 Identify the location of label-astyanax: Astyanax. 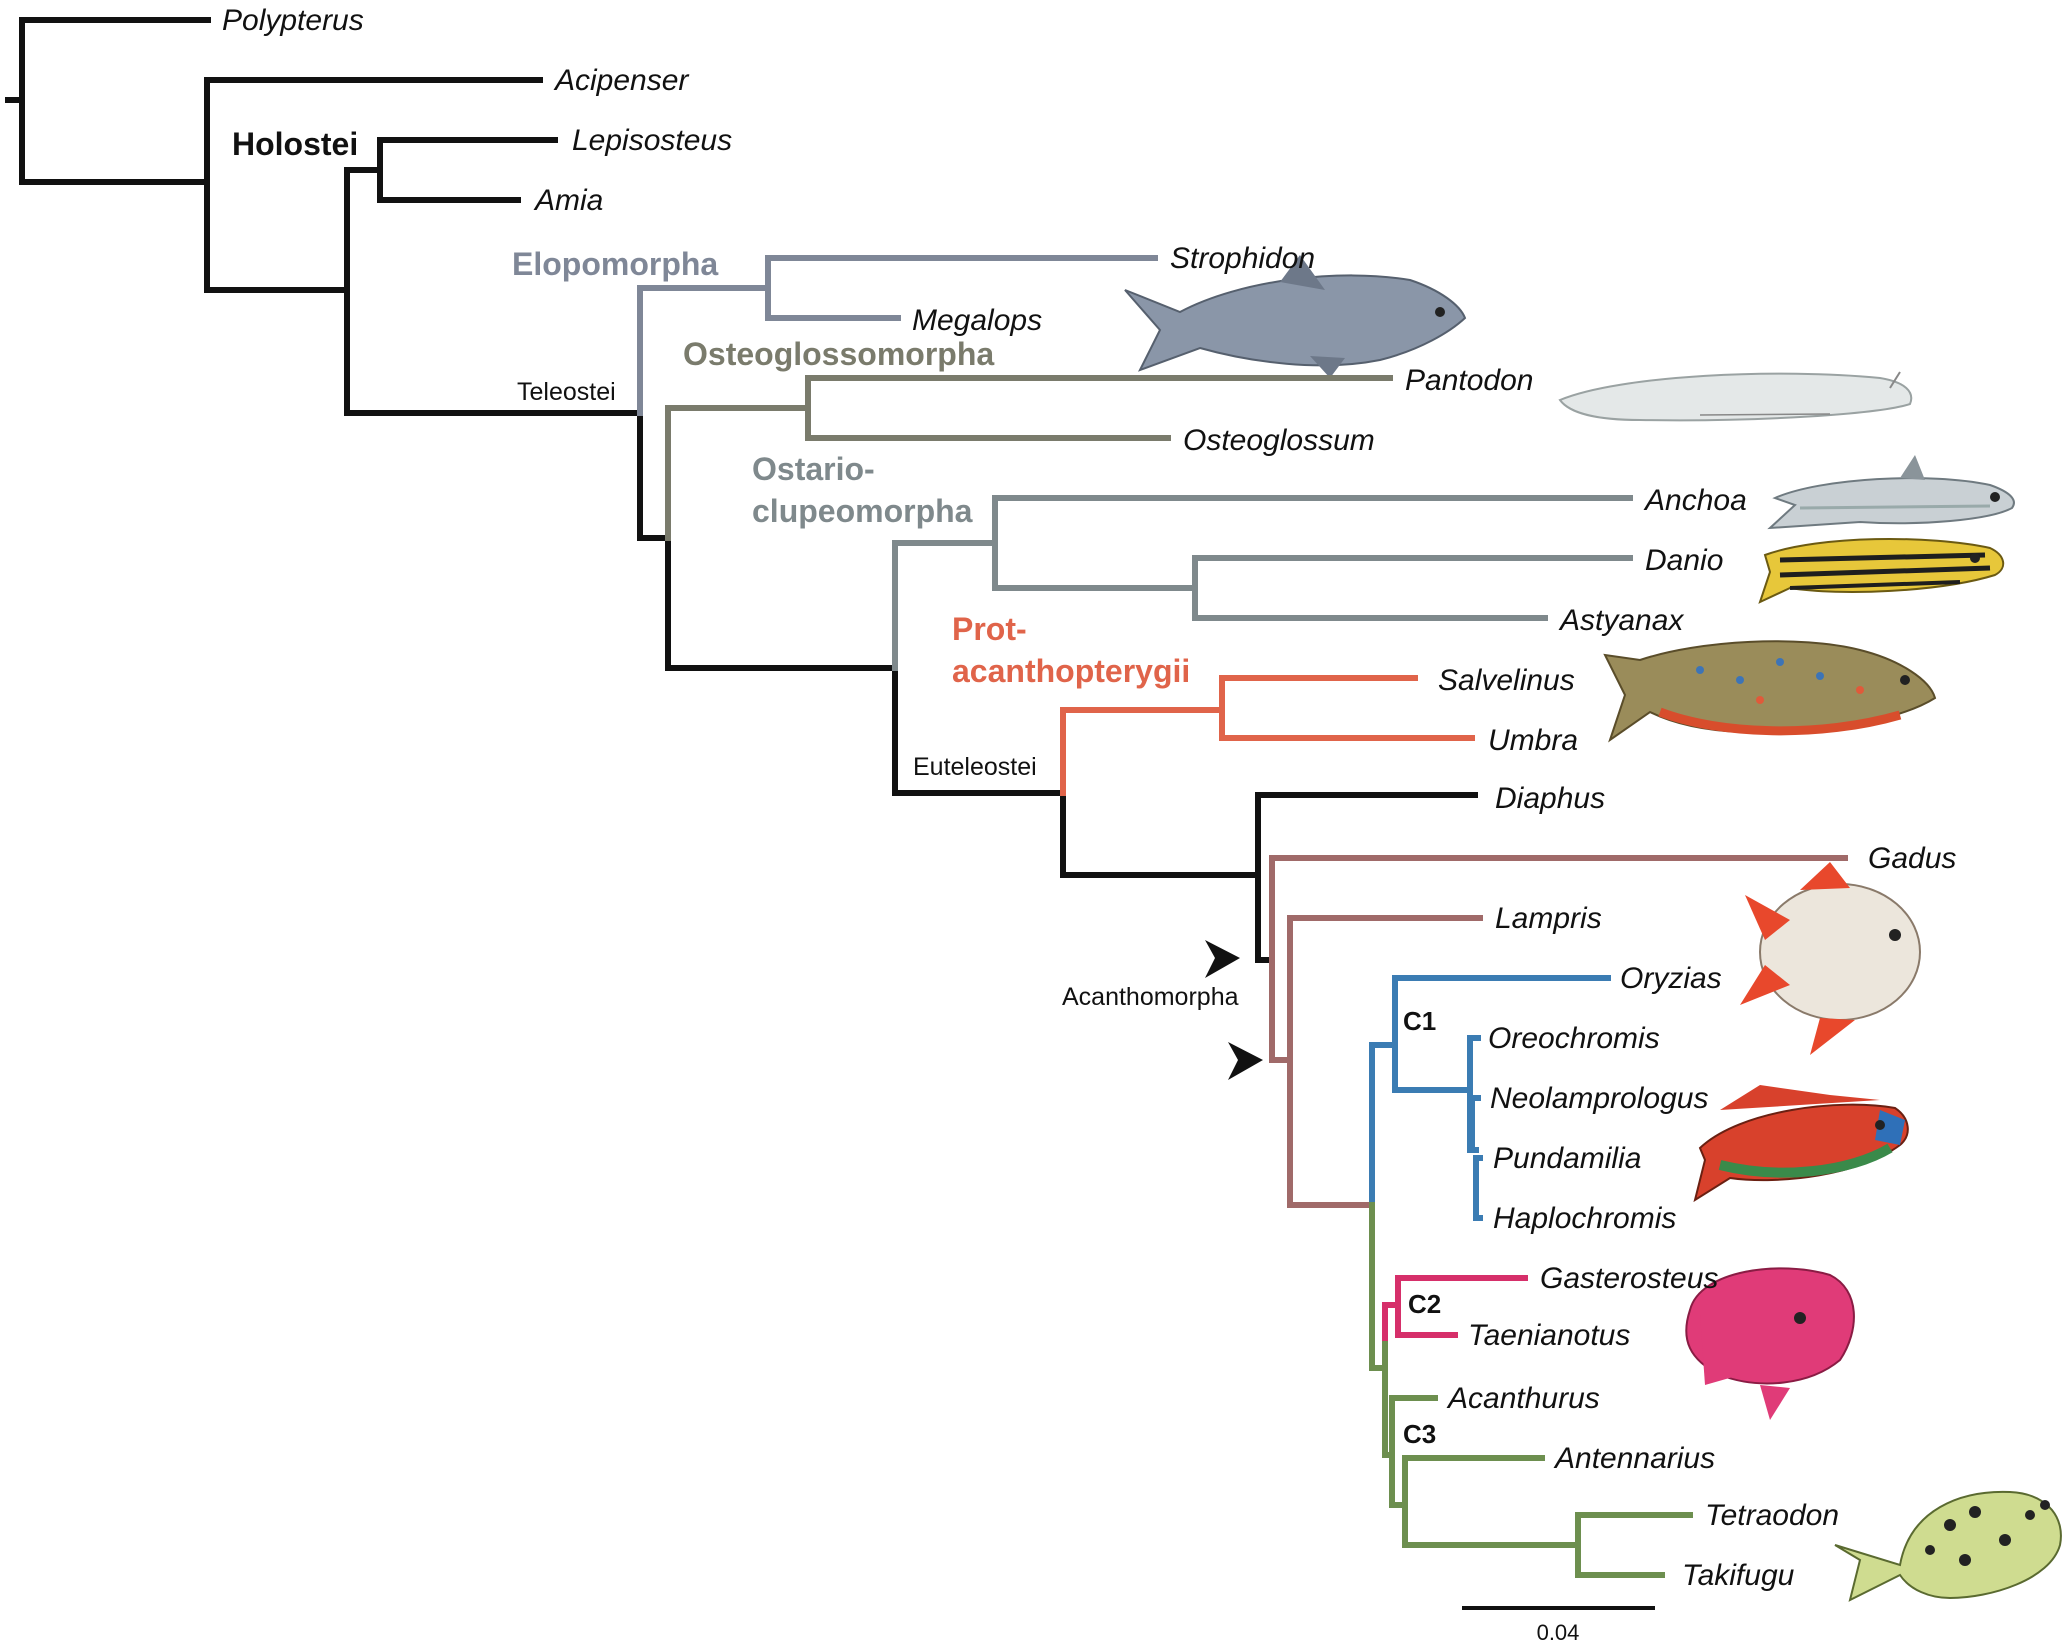
(1621, 620).